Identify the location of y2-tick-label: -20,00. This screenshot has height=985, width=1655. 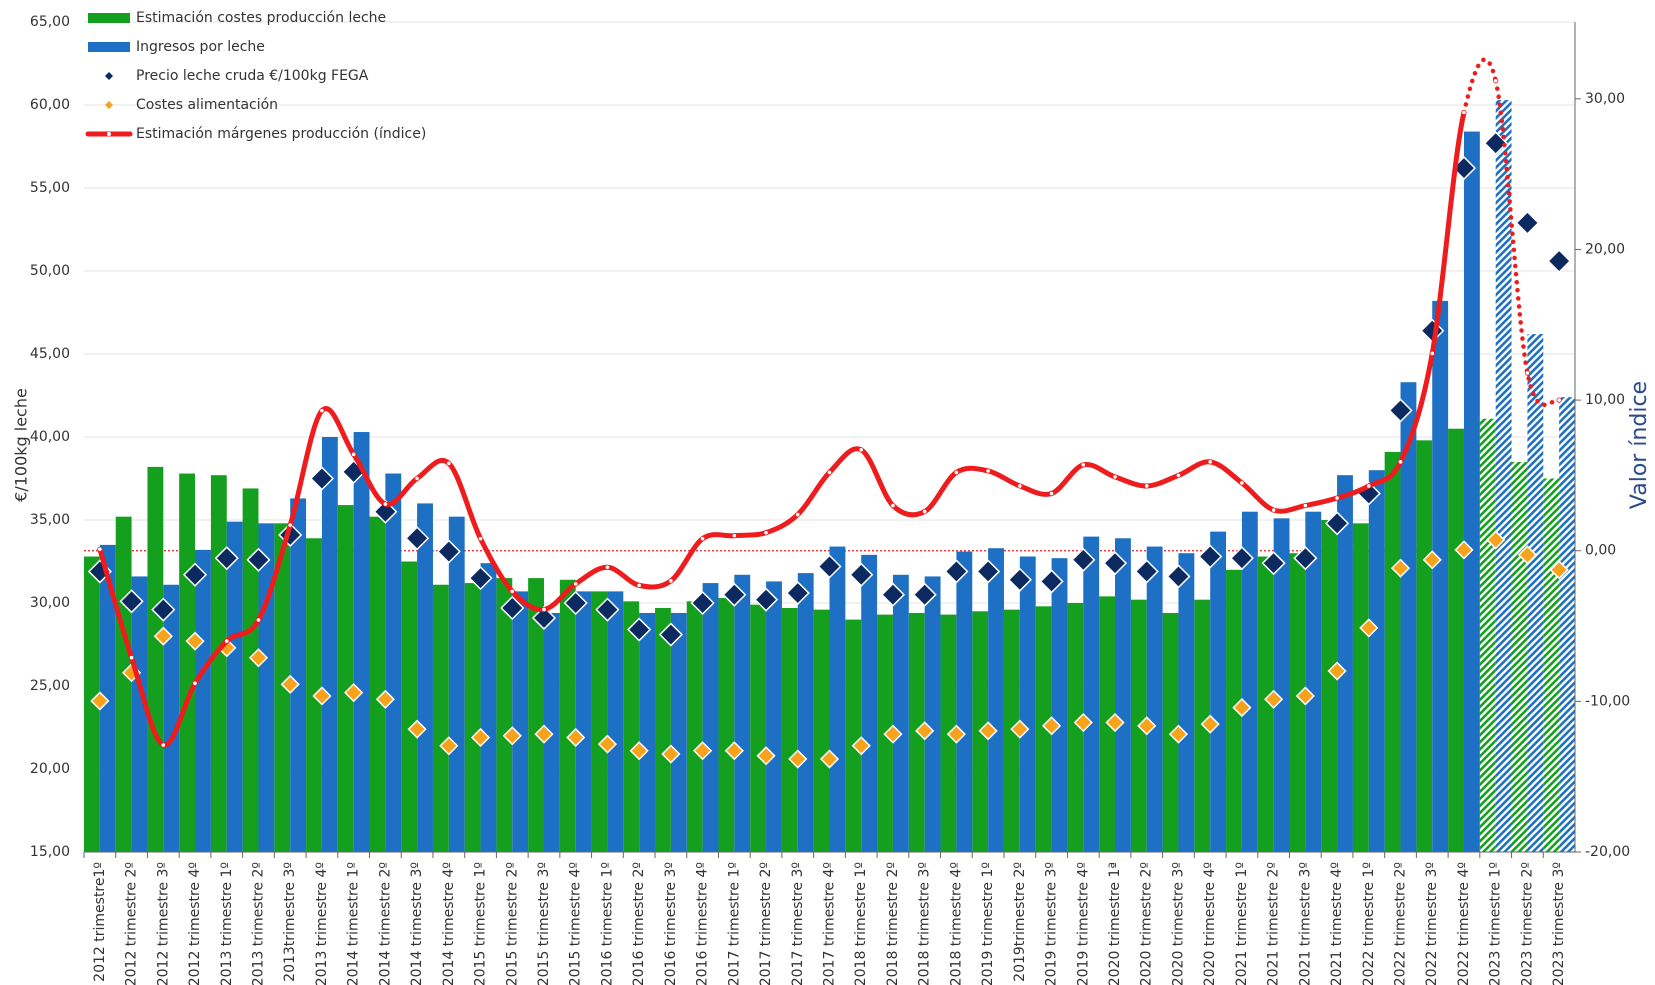
(1607, 852).